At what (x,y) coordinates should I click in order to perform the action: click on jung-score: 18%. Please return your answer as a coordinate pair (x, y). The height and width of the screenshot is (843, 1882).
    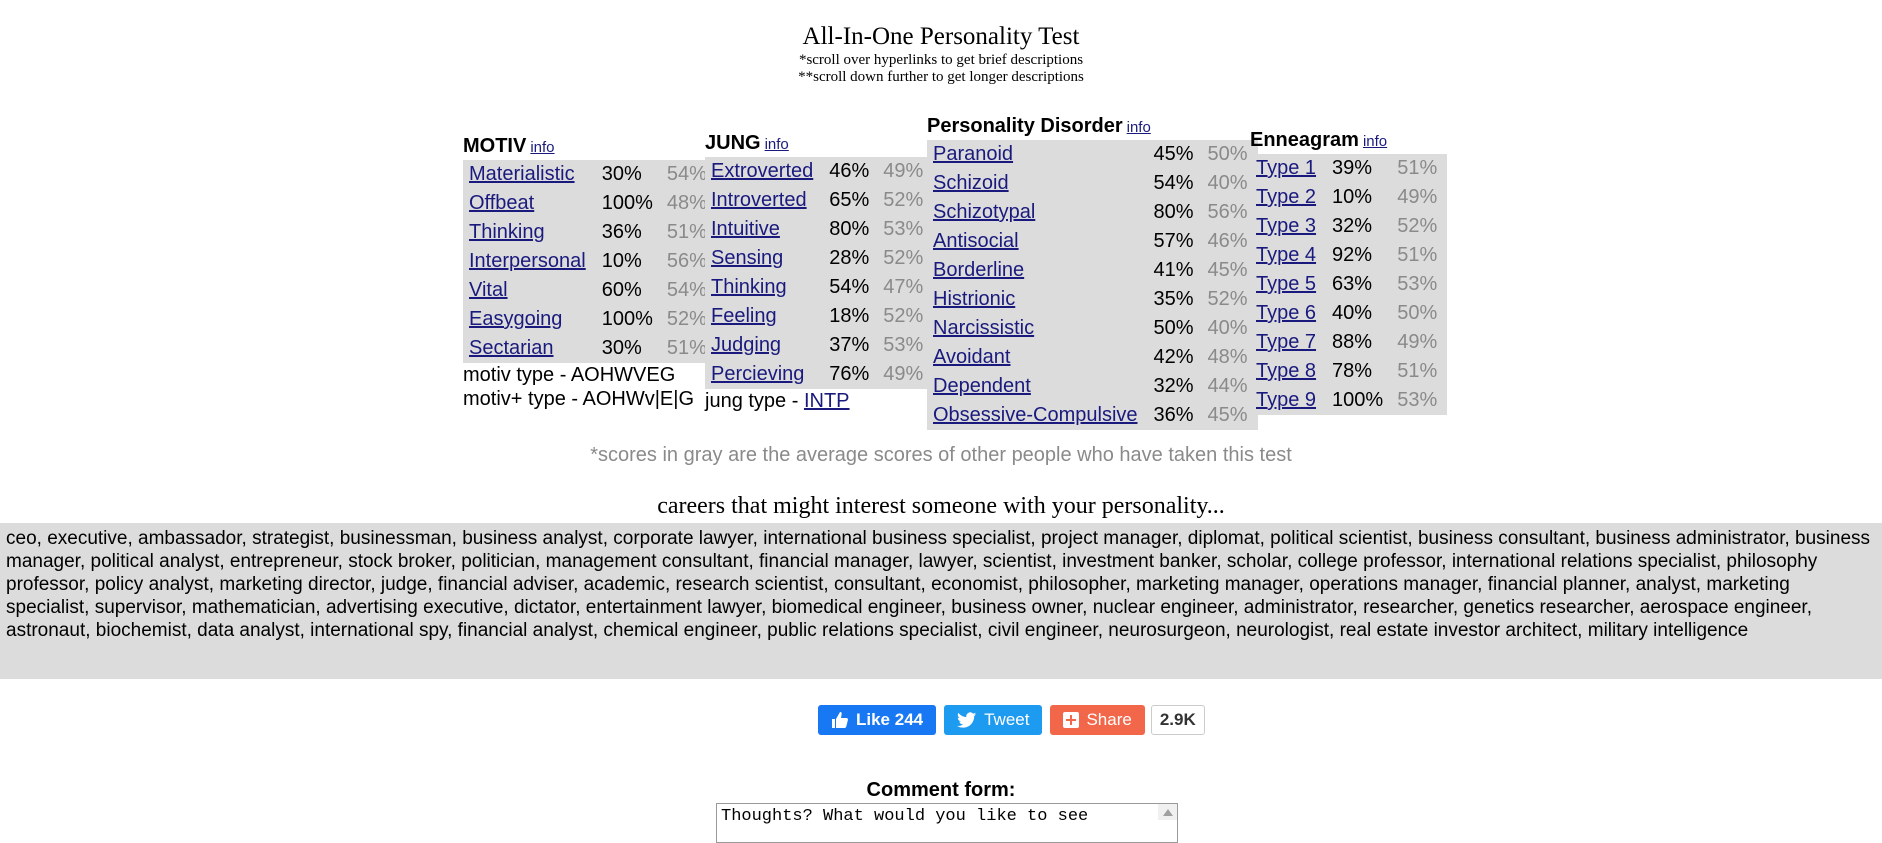
    Looking at the image, I should click on (849, 316).